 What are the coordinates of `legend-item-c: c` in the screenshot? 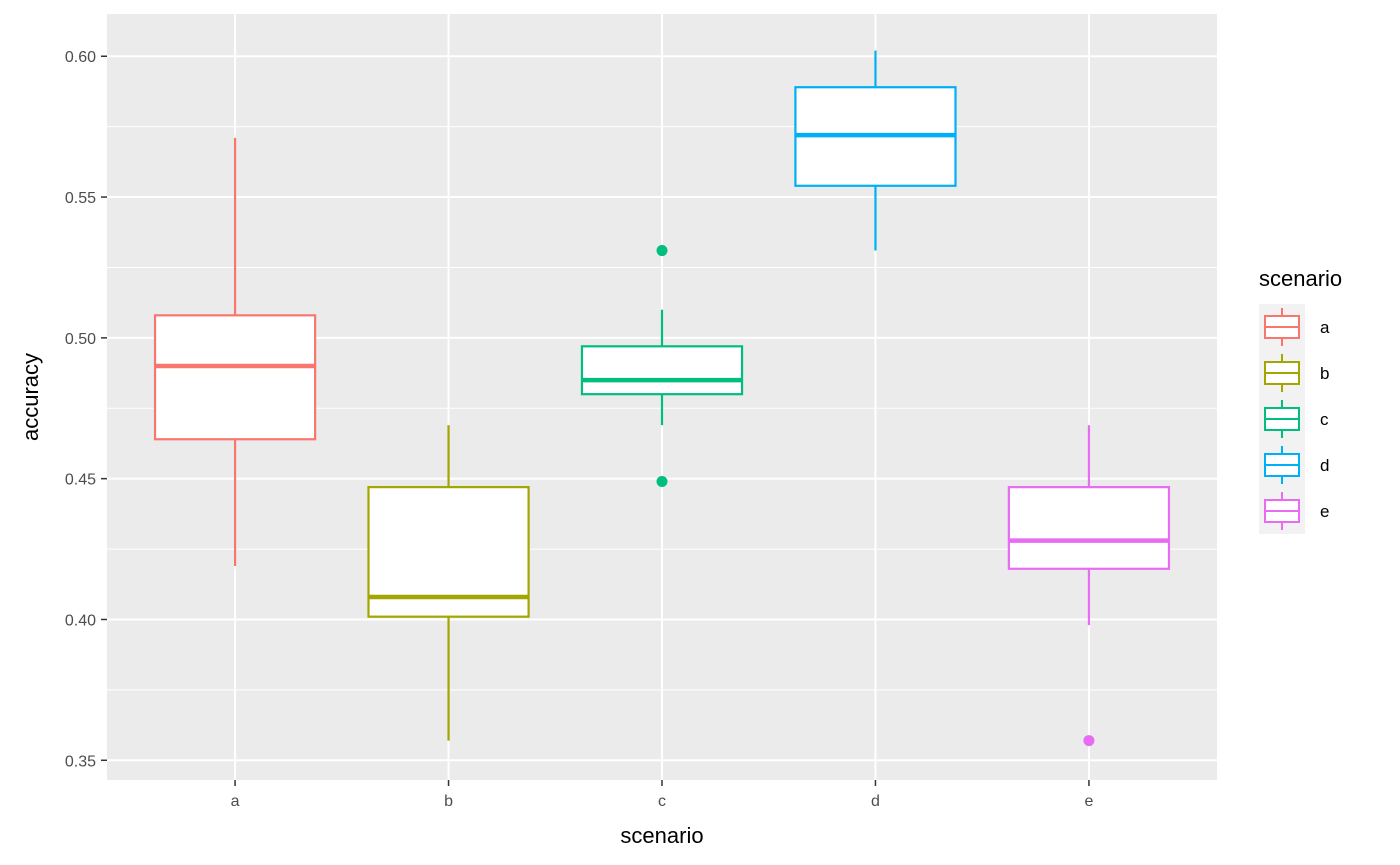 It's located at (1294, 419).